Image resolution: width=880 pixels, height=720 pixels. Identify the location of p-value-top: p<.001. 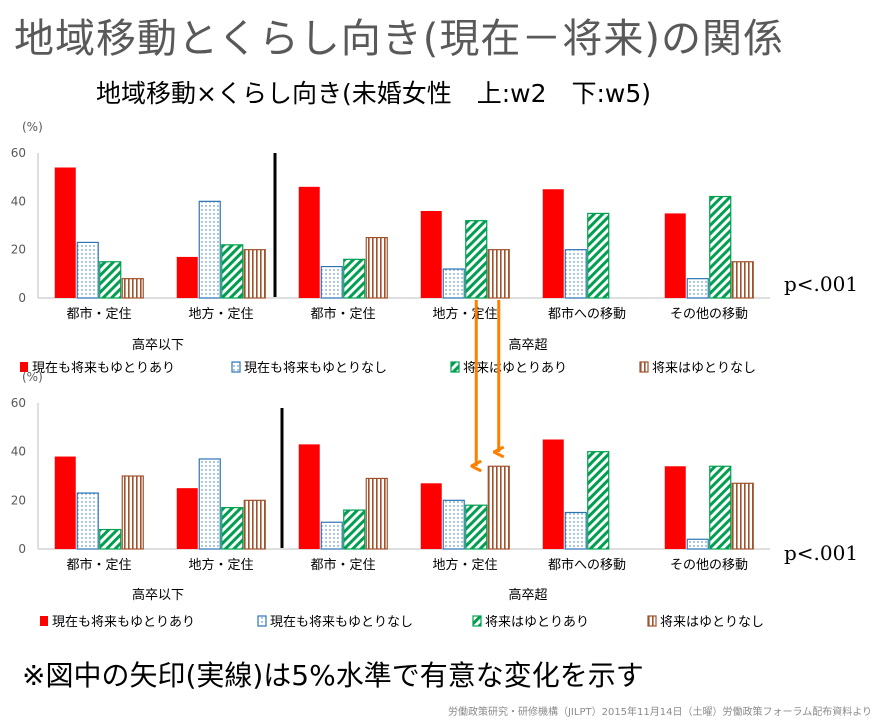
(821, 284).